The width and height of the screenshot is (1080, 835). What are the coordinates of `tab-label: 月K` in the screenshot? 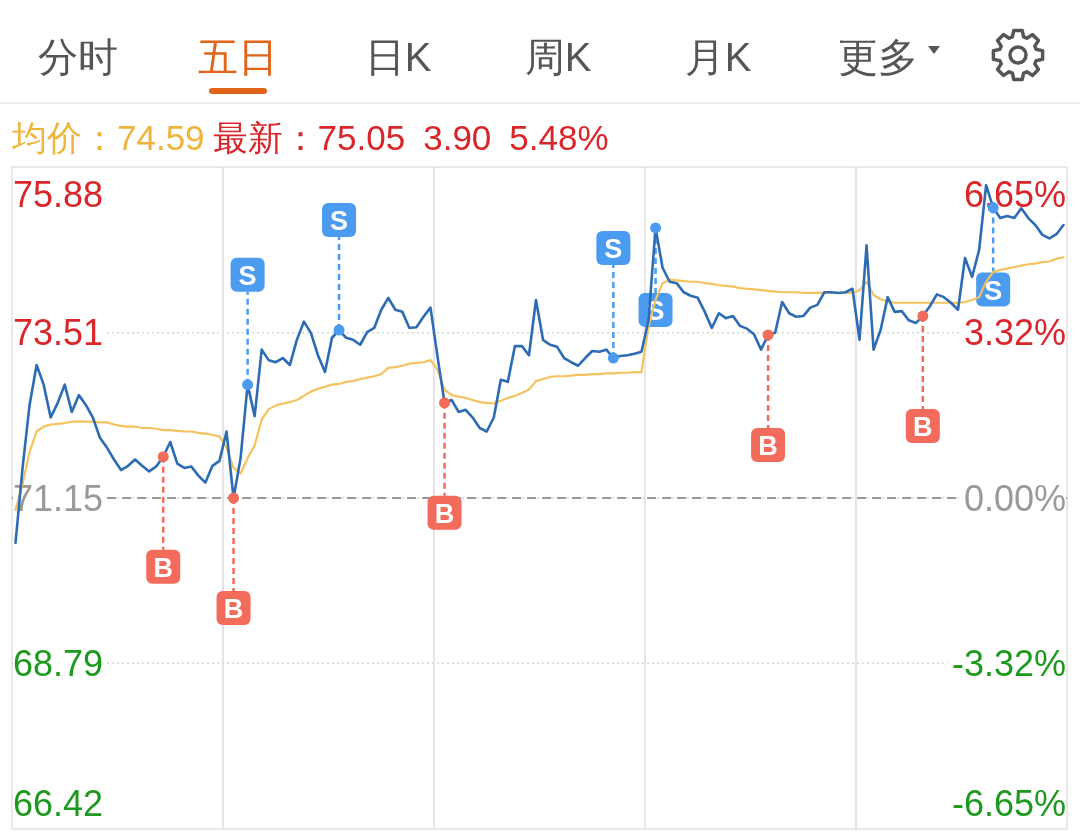 It's located at (718, 57).